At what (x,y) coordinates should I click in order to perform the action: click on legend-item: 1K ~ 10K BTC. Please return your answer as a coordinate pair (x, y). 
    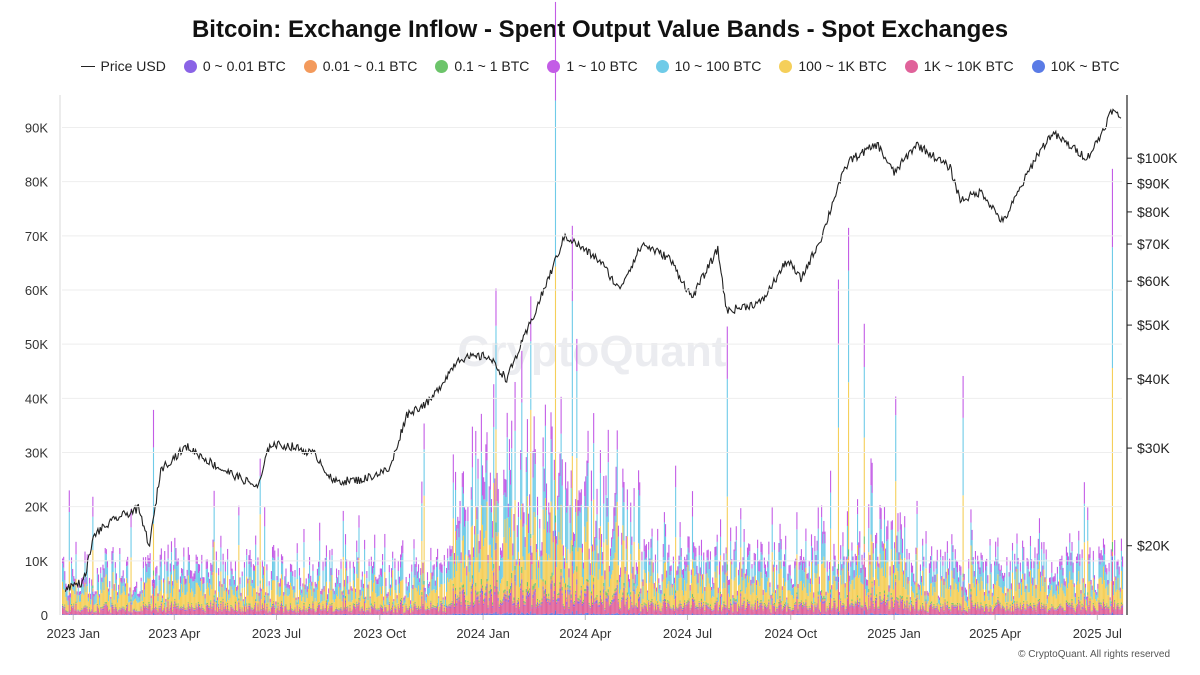
    Looking at the image, I should click on (959, 66).